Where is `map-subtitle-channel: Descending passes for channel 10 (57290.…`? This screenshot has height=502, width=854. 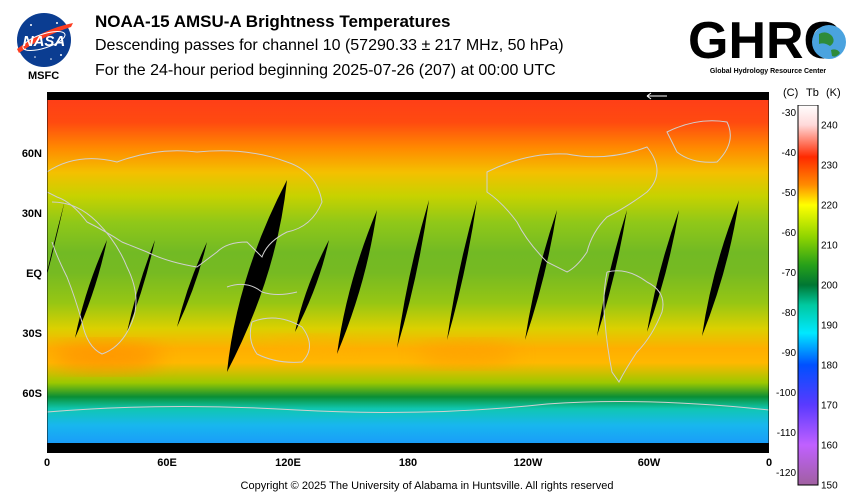
map-subtitle-channel: Descending passes for channel 10 (57290.… is located at coordinates (329, 45).